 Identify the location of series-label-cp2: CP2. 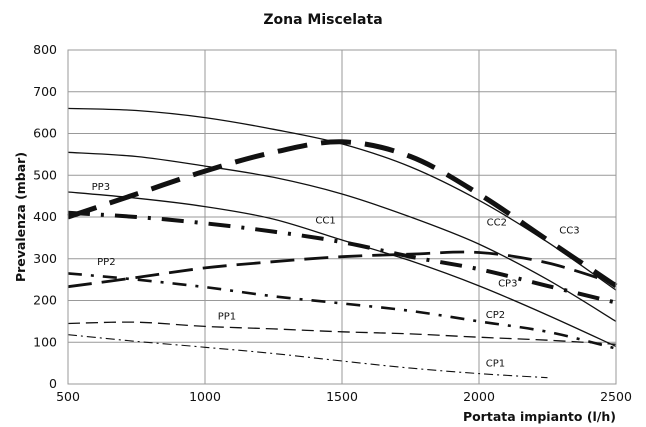
(495, 315).